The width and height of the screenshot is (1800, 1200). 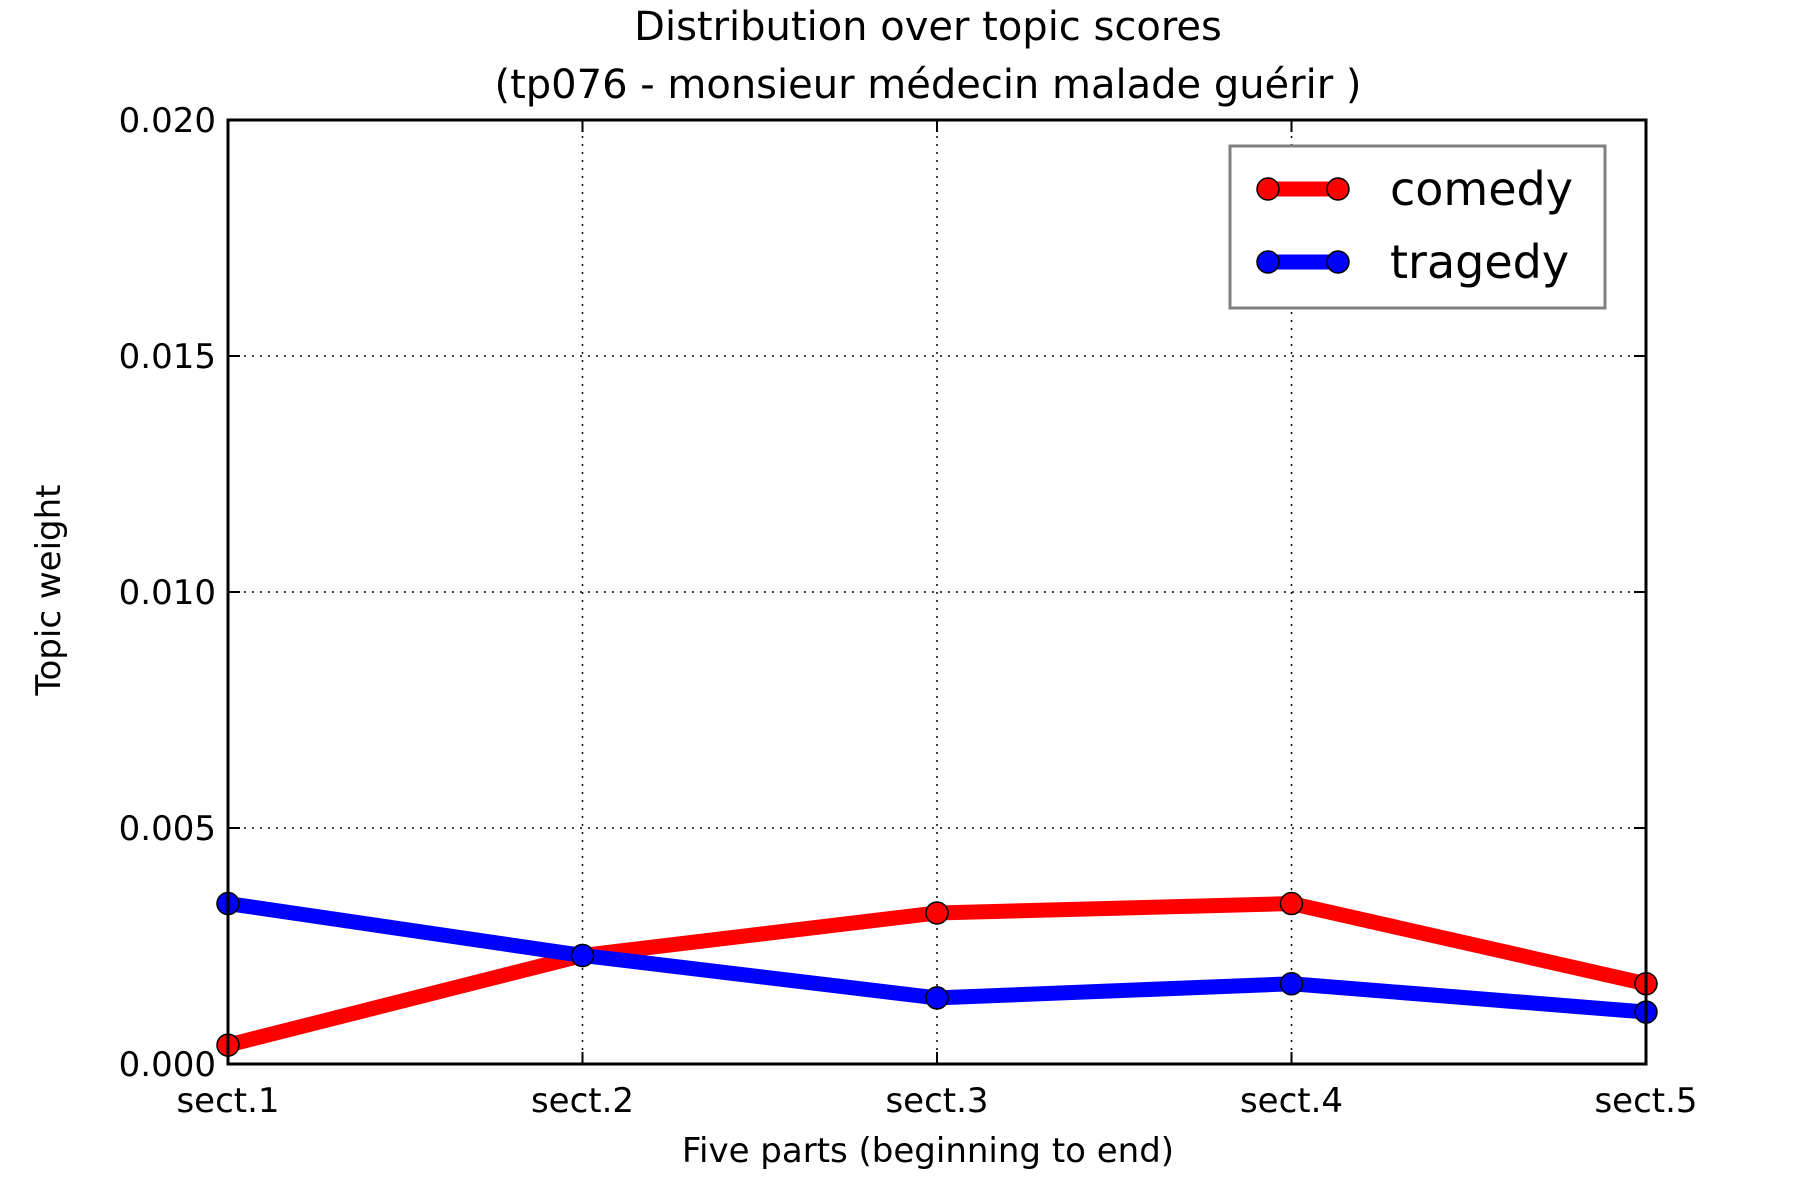 I want to click on legend-frame, so click(x=1417, y=227).